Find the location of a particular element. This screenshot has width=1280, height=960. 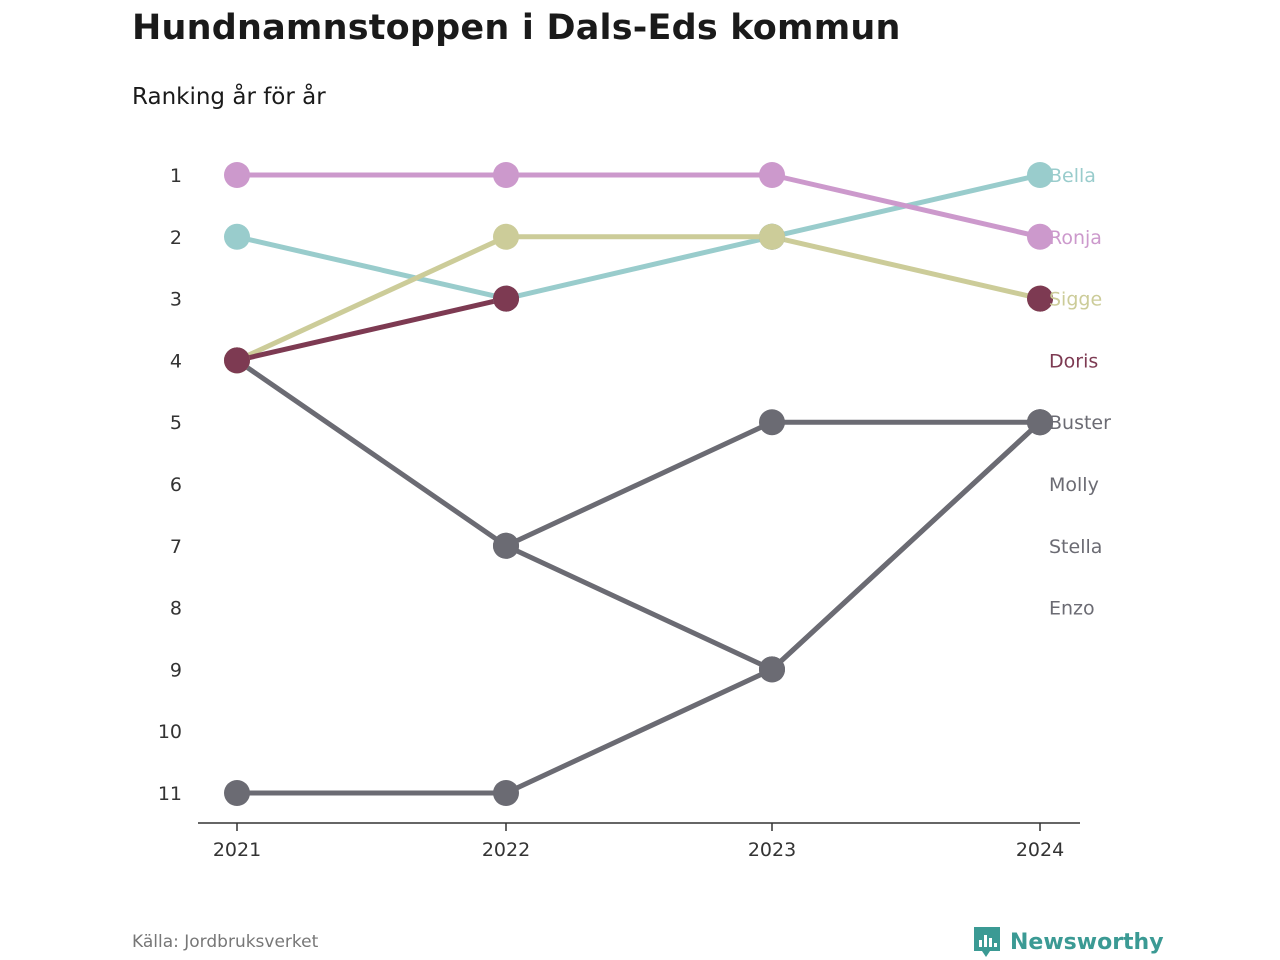

point-stella-2024 is located at coordinates (1040, 422).